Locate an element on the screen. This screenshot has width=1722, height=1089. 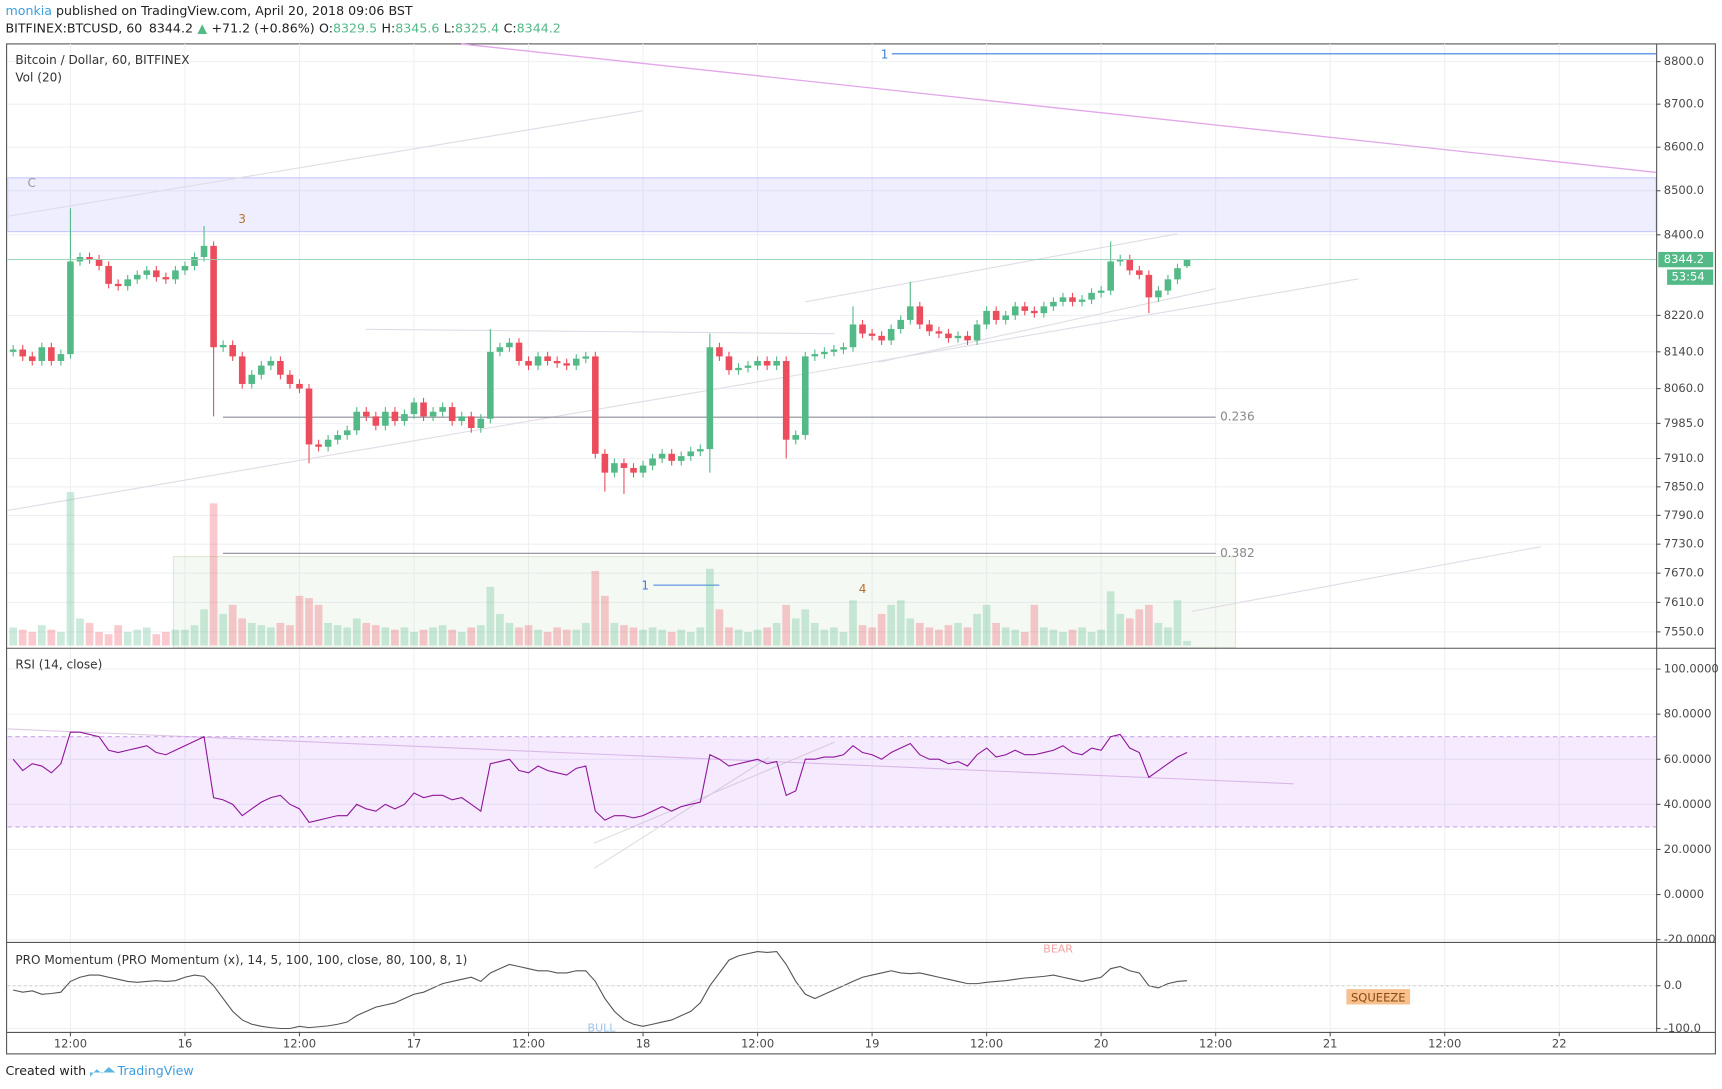
pane-title: Bitcoin / Dollar, 60, BITFINEX is located at coordinates (102, 60).